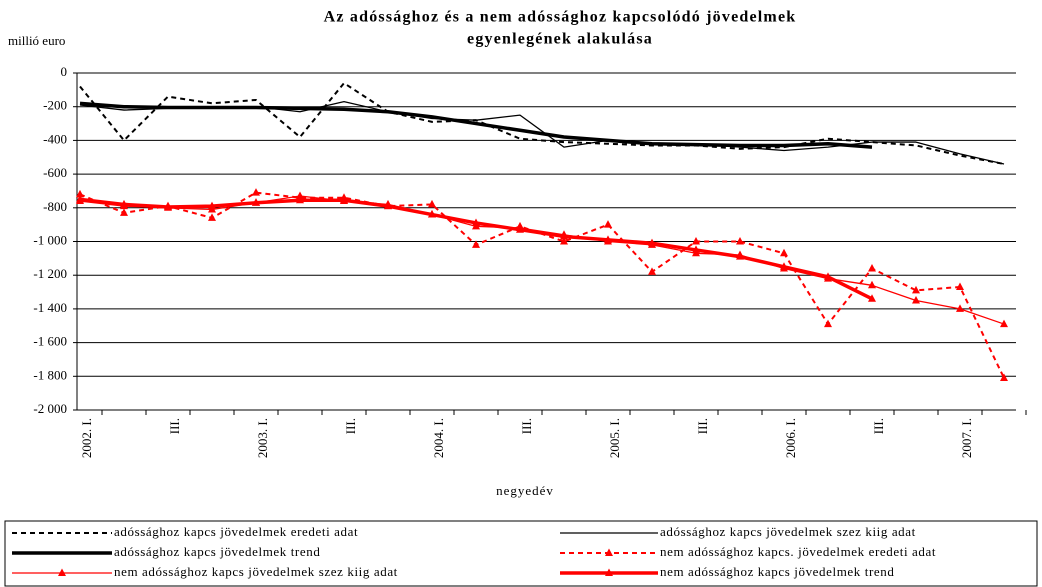 This screenshot has width=1042, height=587. I want to click on x-tick-label: 2005. I., so click(614, 438).